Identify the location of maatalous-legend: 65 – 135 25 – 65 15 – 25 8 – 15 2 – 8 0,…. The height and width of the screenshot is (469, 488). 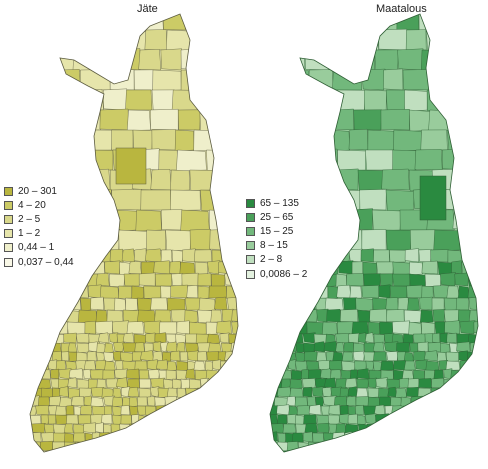
(276, 238).